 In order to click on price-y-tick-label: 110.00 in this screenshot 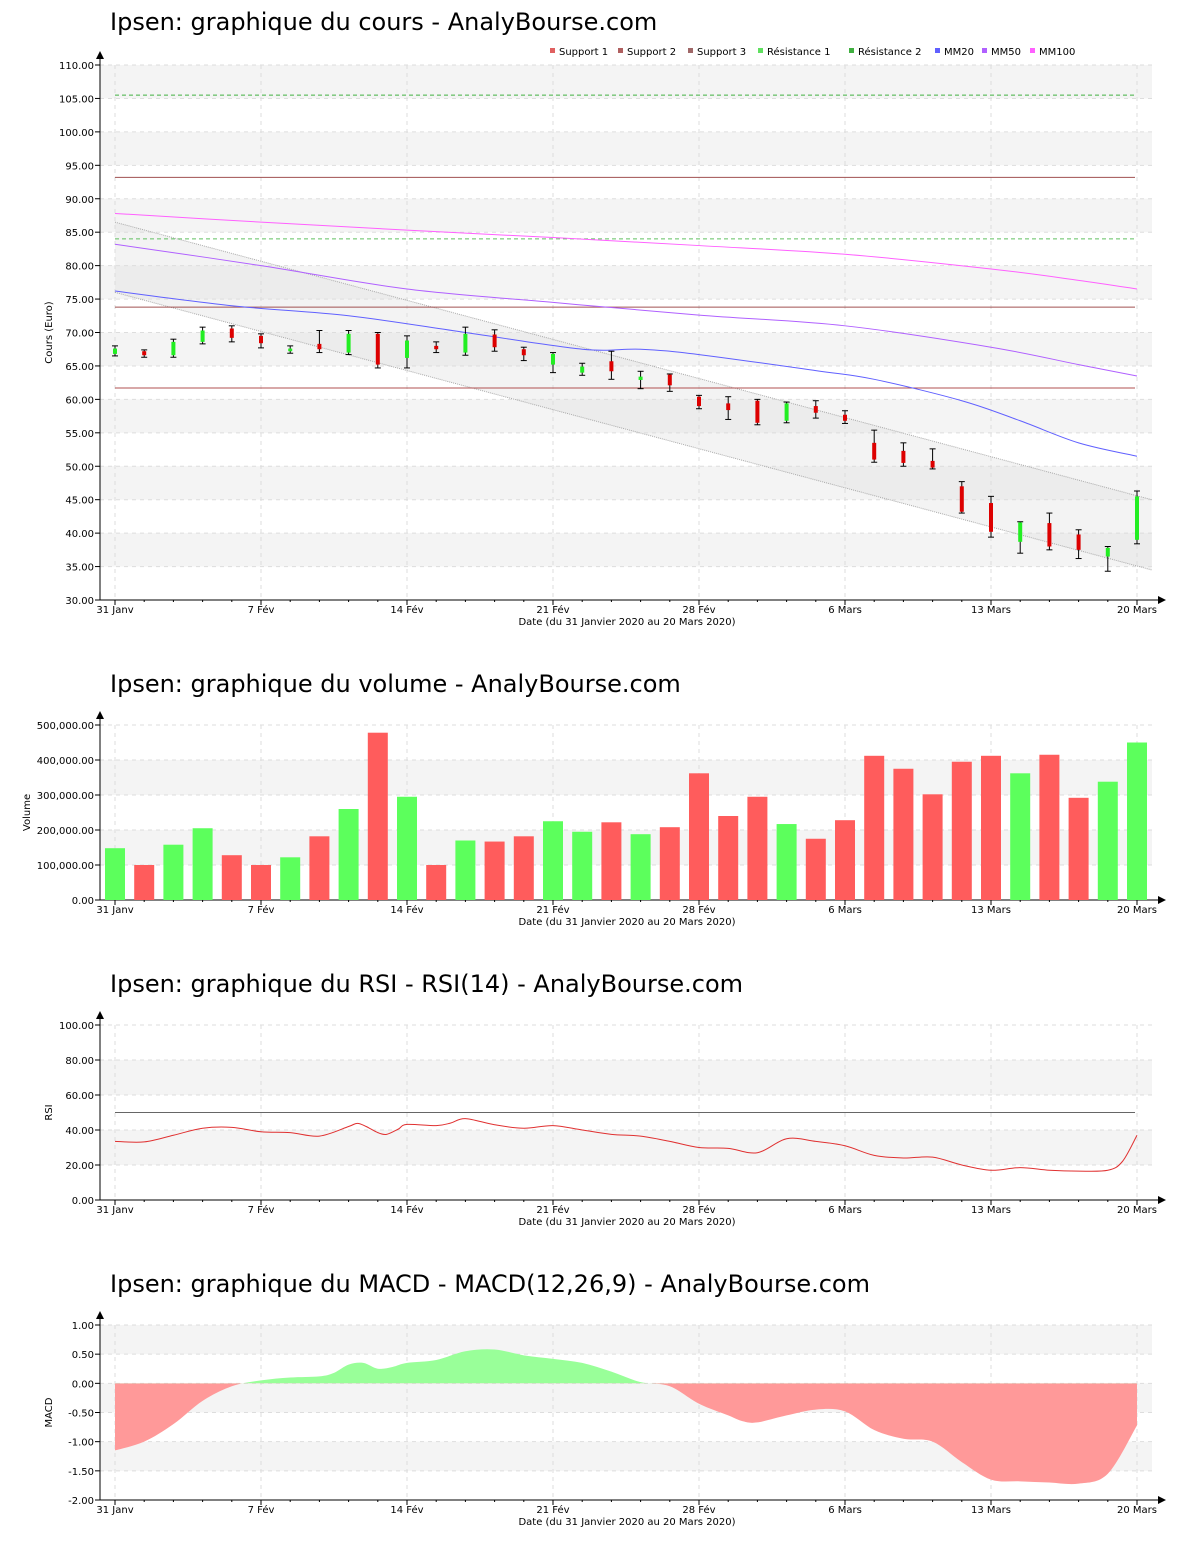, I will do `click(76, 66)`.